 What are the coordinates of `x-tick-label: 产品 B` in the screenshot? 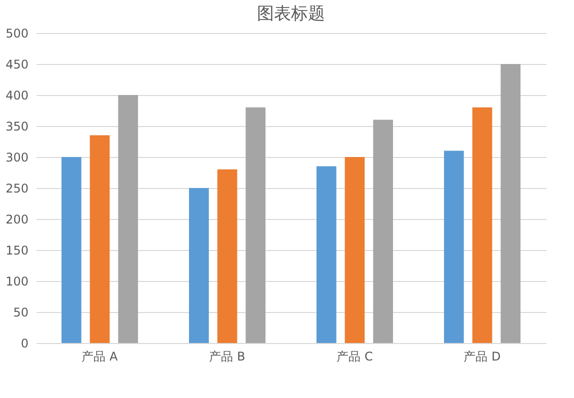 It's located at (227, 357).